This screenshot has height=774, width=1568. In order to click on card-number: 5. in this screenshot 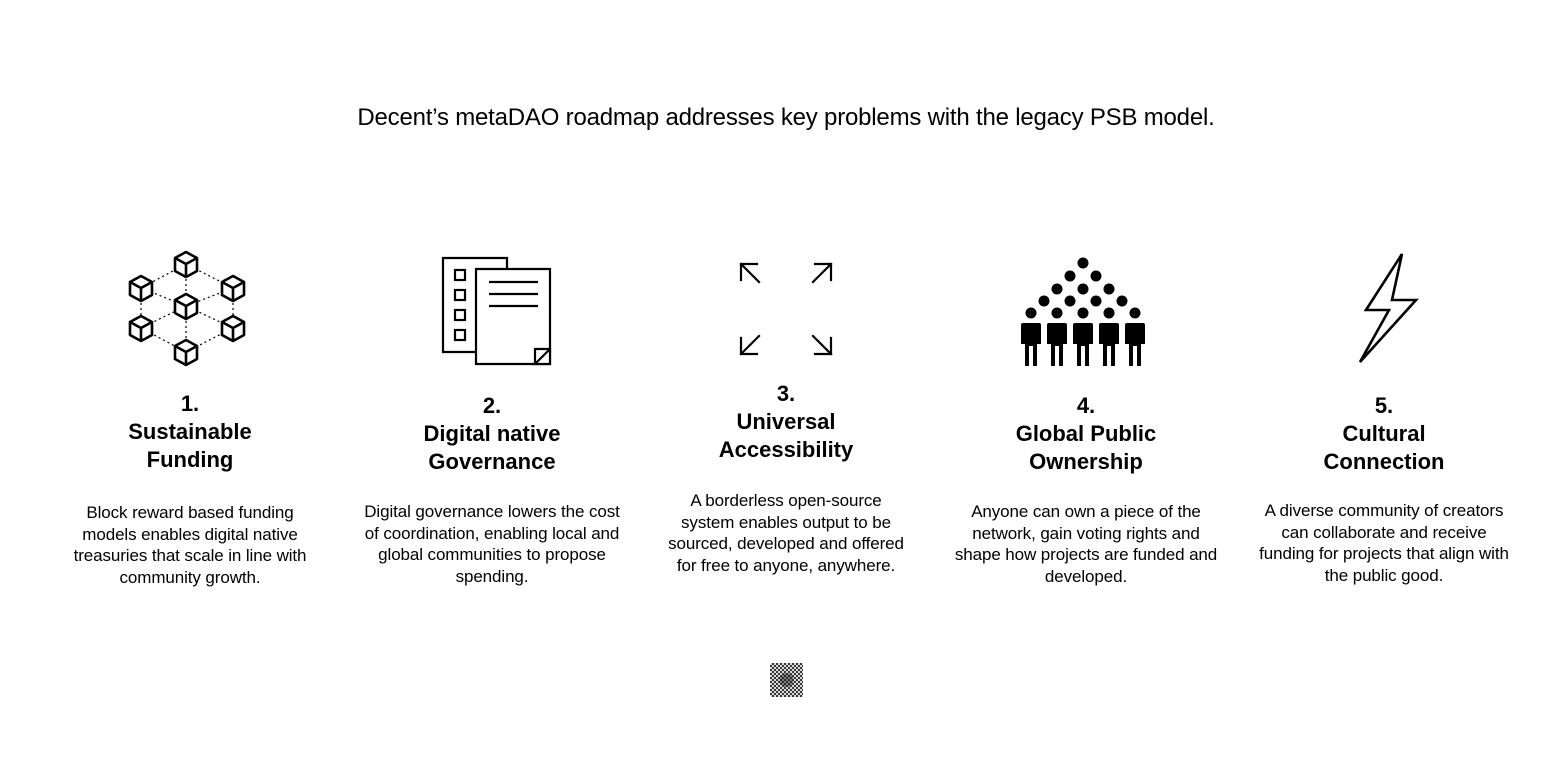, I will do `click(1384, 405)`.